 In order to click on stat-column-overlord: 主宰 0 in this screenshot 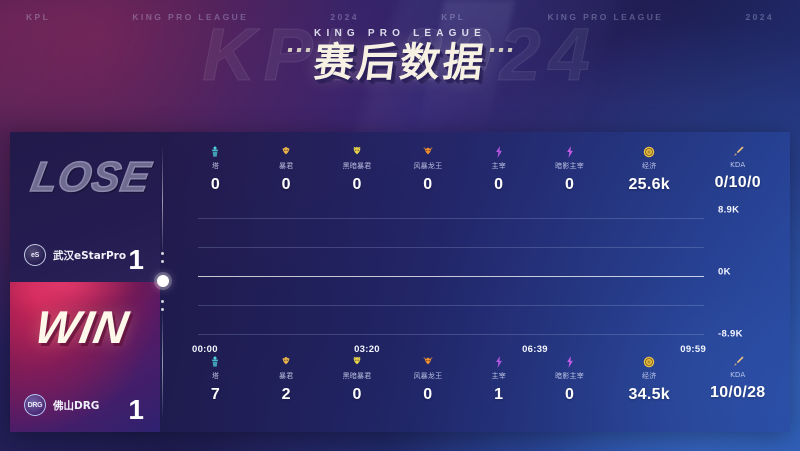, I will do `click(498, 169)`.